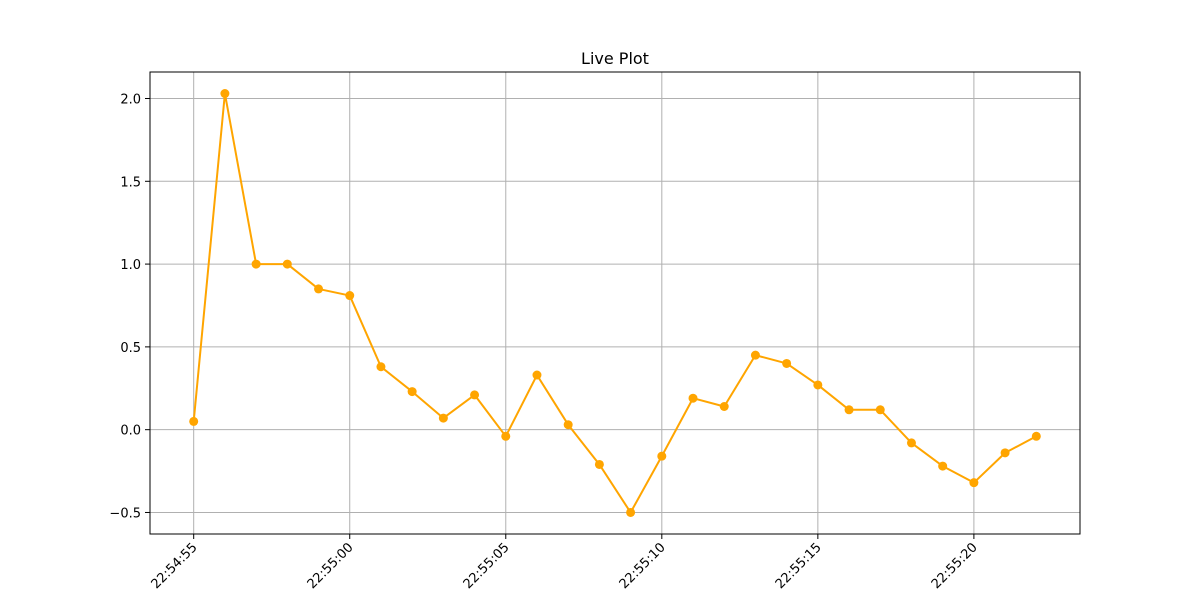 This screenshot has width=1200, height=600. Describe the element at coordinates (130, 265) in the screenshot. I see `y-tick-label: 1.0` at that location.